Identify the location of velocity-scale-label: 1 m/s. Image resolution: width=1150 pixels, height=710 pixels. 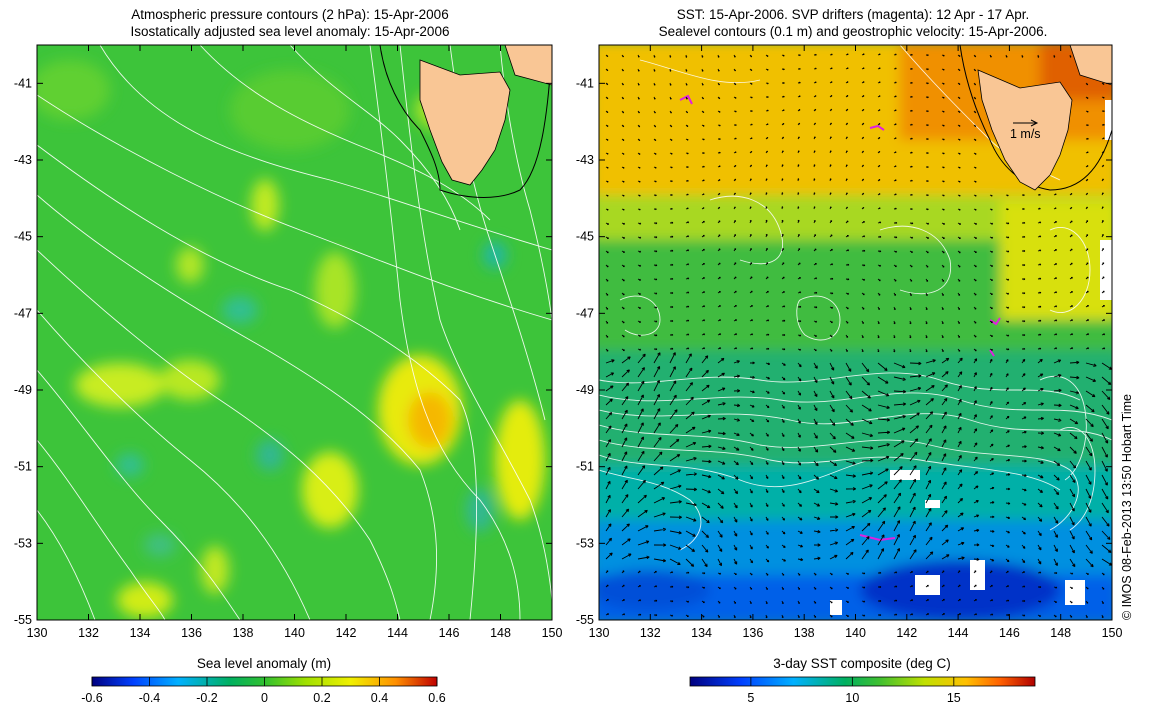
(1025, 134).